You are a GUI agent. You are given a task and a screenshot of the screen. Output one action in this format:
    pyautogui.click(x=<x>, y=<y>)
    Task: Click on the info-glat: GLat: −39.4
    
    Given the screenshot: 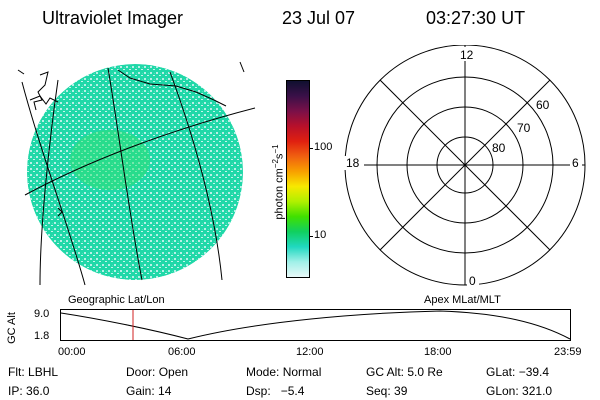 What is the action you would take?
    pyautogui.click(x=518, y=372)
    